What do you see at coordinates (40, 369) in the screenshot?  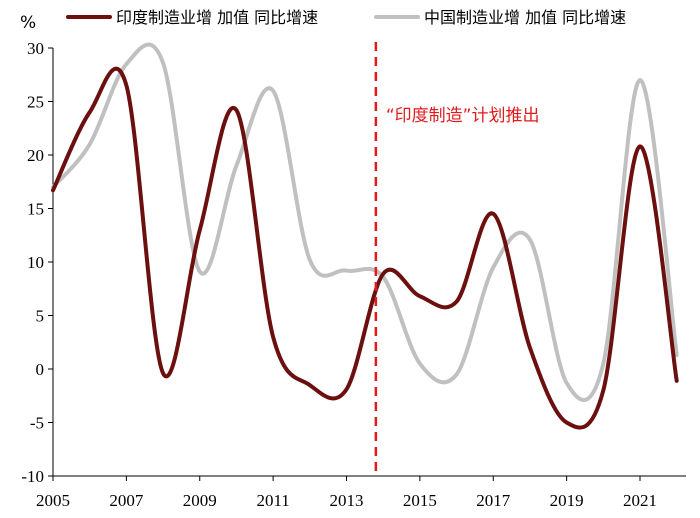 I see `y-tick-label: 0` at bounding box center [40, 369].